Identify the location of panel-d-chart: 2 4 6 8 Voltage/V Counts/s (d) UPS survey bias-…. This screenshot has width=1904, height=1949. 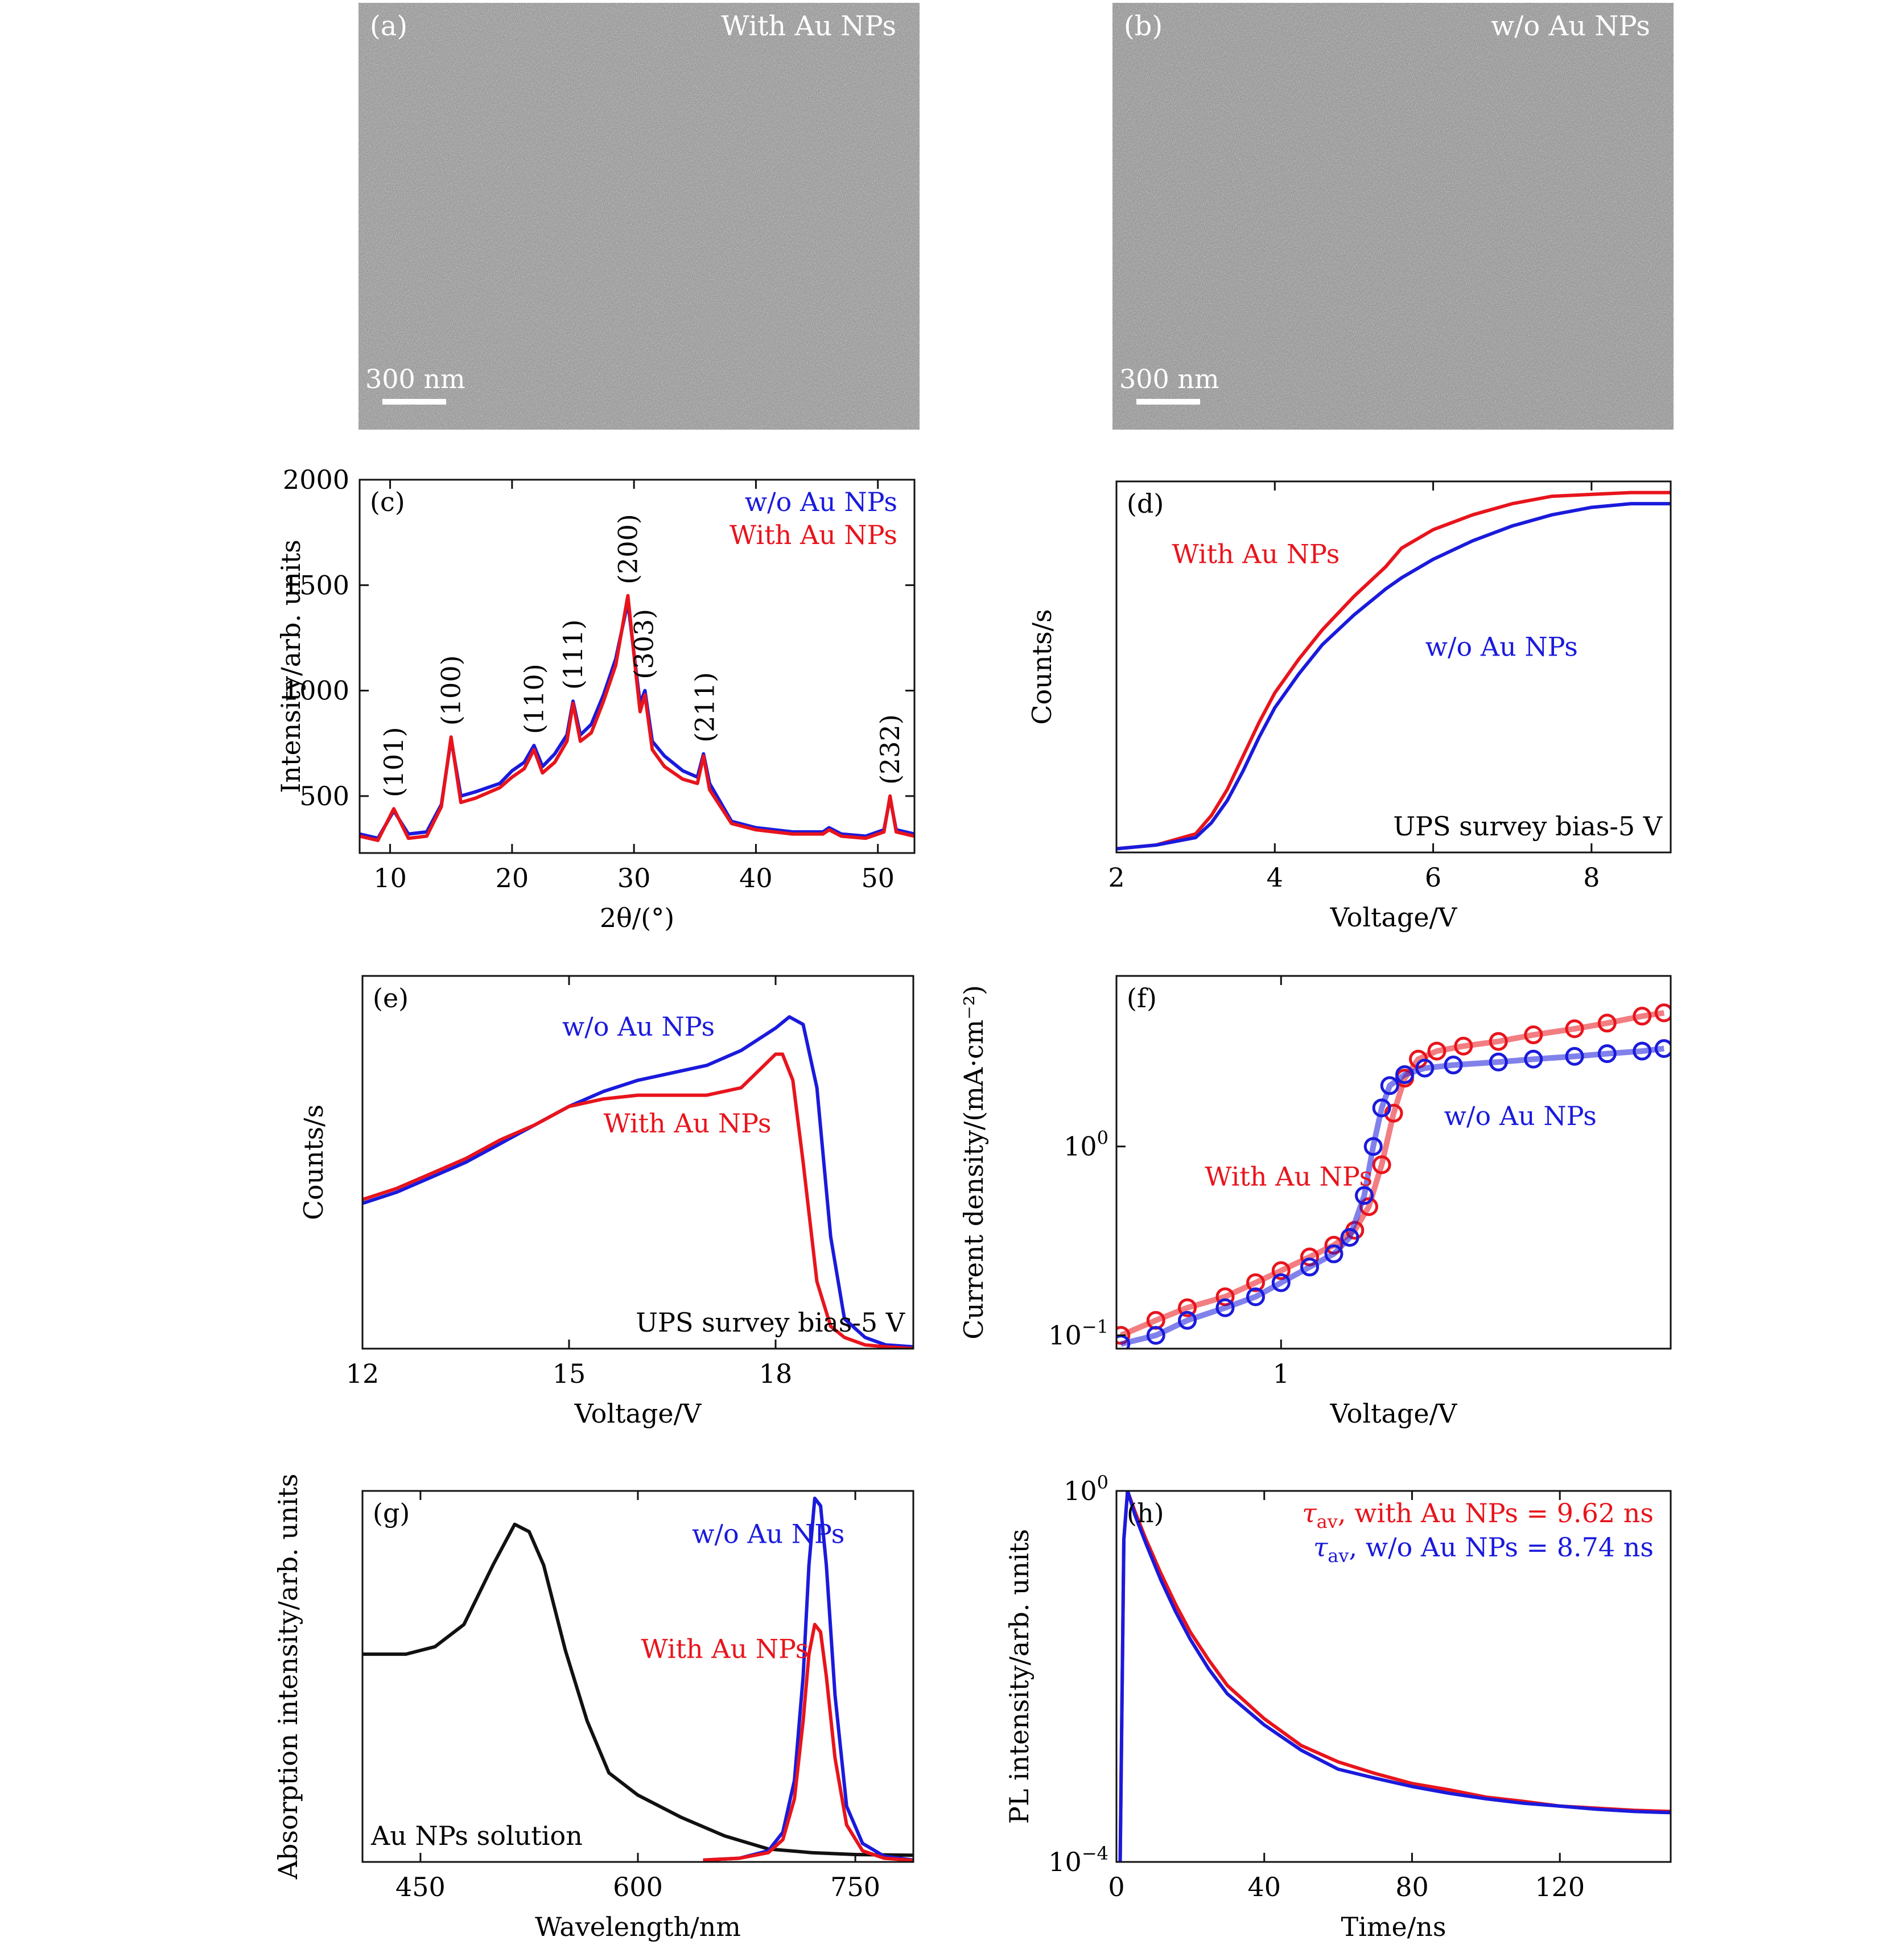
(1349, 707).